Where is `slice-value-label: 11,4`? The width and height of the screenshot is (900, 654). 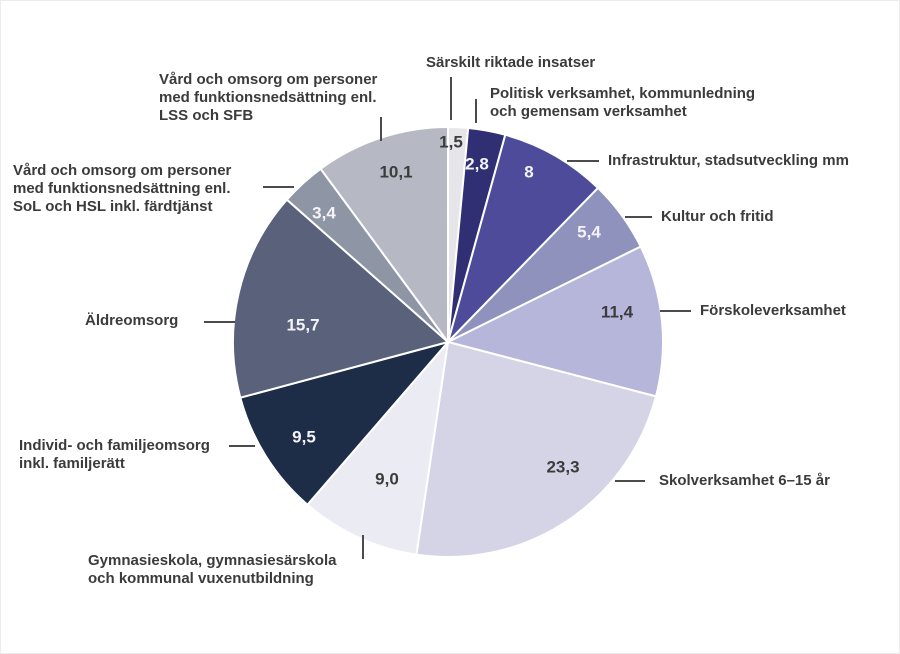
slice-value-label: 11,4 is located at coordinates (617, 312).